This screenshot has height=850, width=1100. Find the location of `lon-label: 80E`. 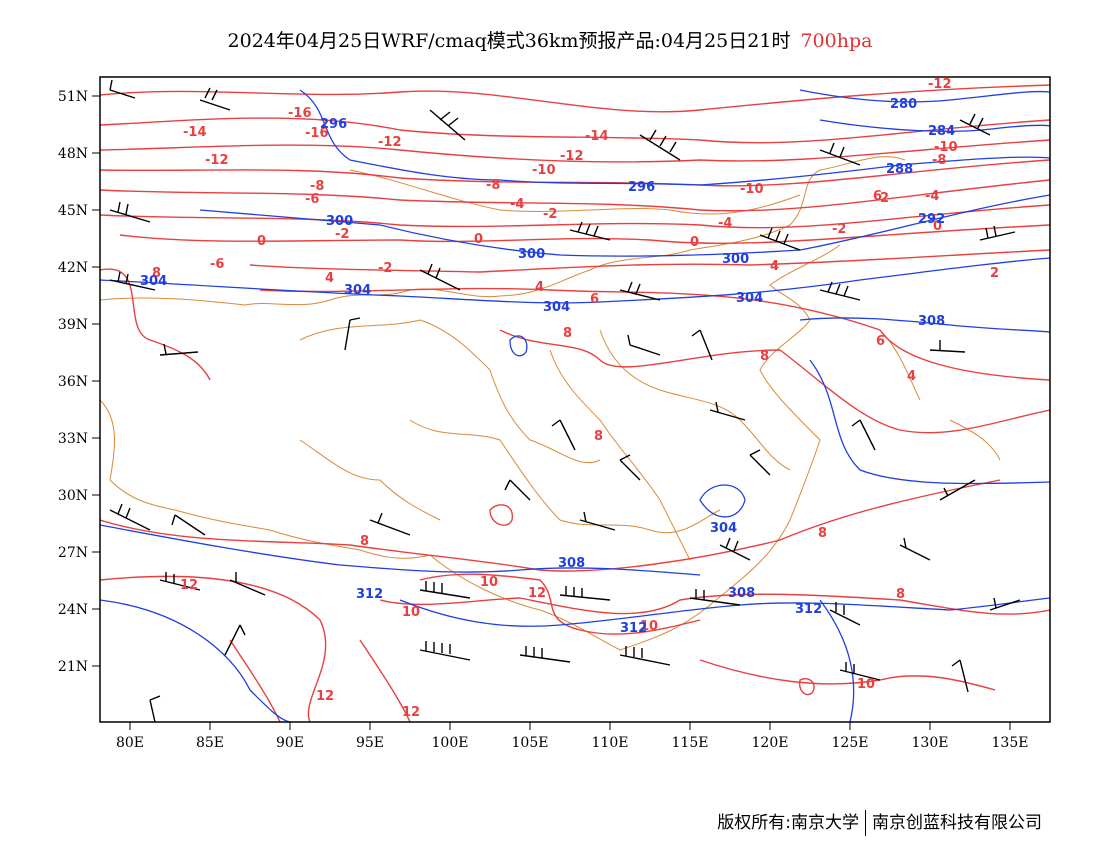

lon-label: 80E is located at coordinates (130, 743).